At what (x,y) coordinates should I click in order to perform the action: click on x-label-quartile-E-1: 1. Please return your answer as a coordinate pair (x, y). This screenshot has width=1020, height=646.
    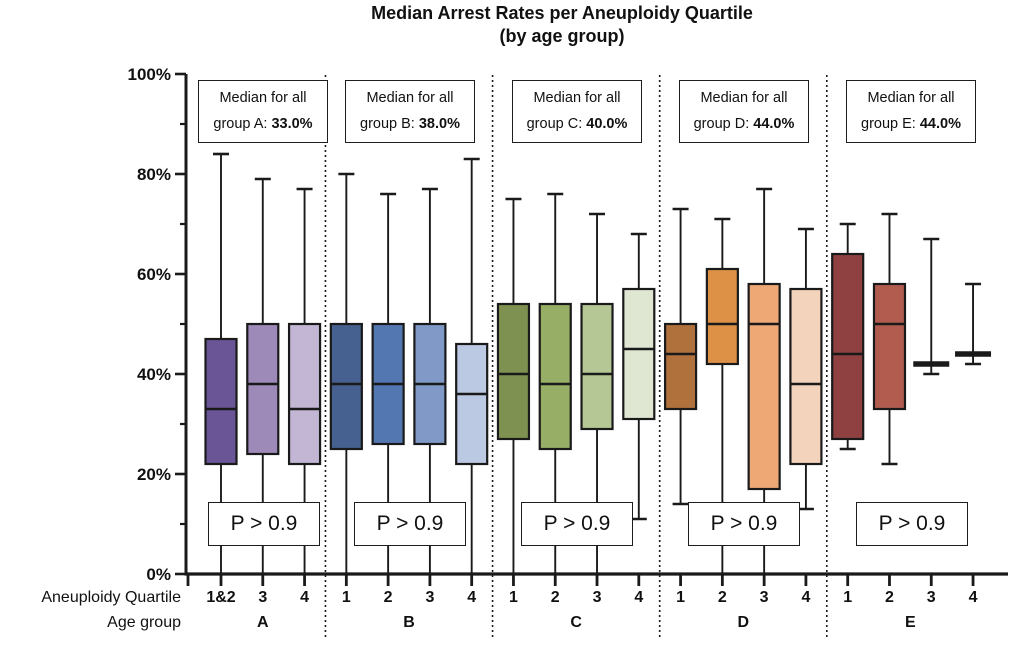
    Looking at the image, I should click on (847, 597).